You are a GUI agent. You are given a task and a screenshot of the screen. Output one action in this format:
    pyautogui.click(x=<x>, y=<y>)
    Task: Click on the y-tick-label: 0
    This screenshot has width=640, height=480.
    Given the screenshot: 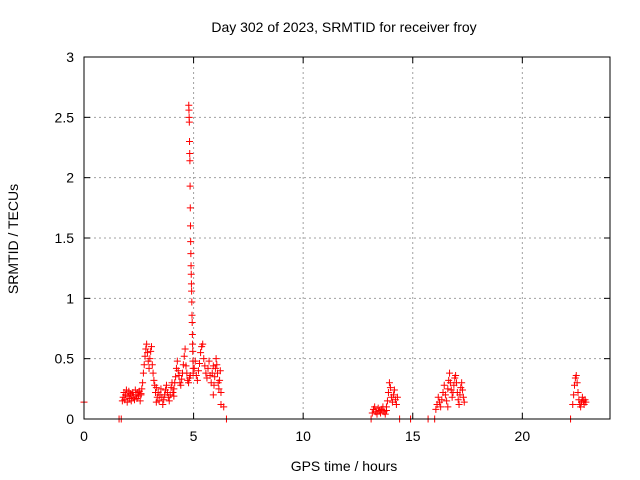 What is the action you would take?
    pyautogui.click(x=70, y=419)
    